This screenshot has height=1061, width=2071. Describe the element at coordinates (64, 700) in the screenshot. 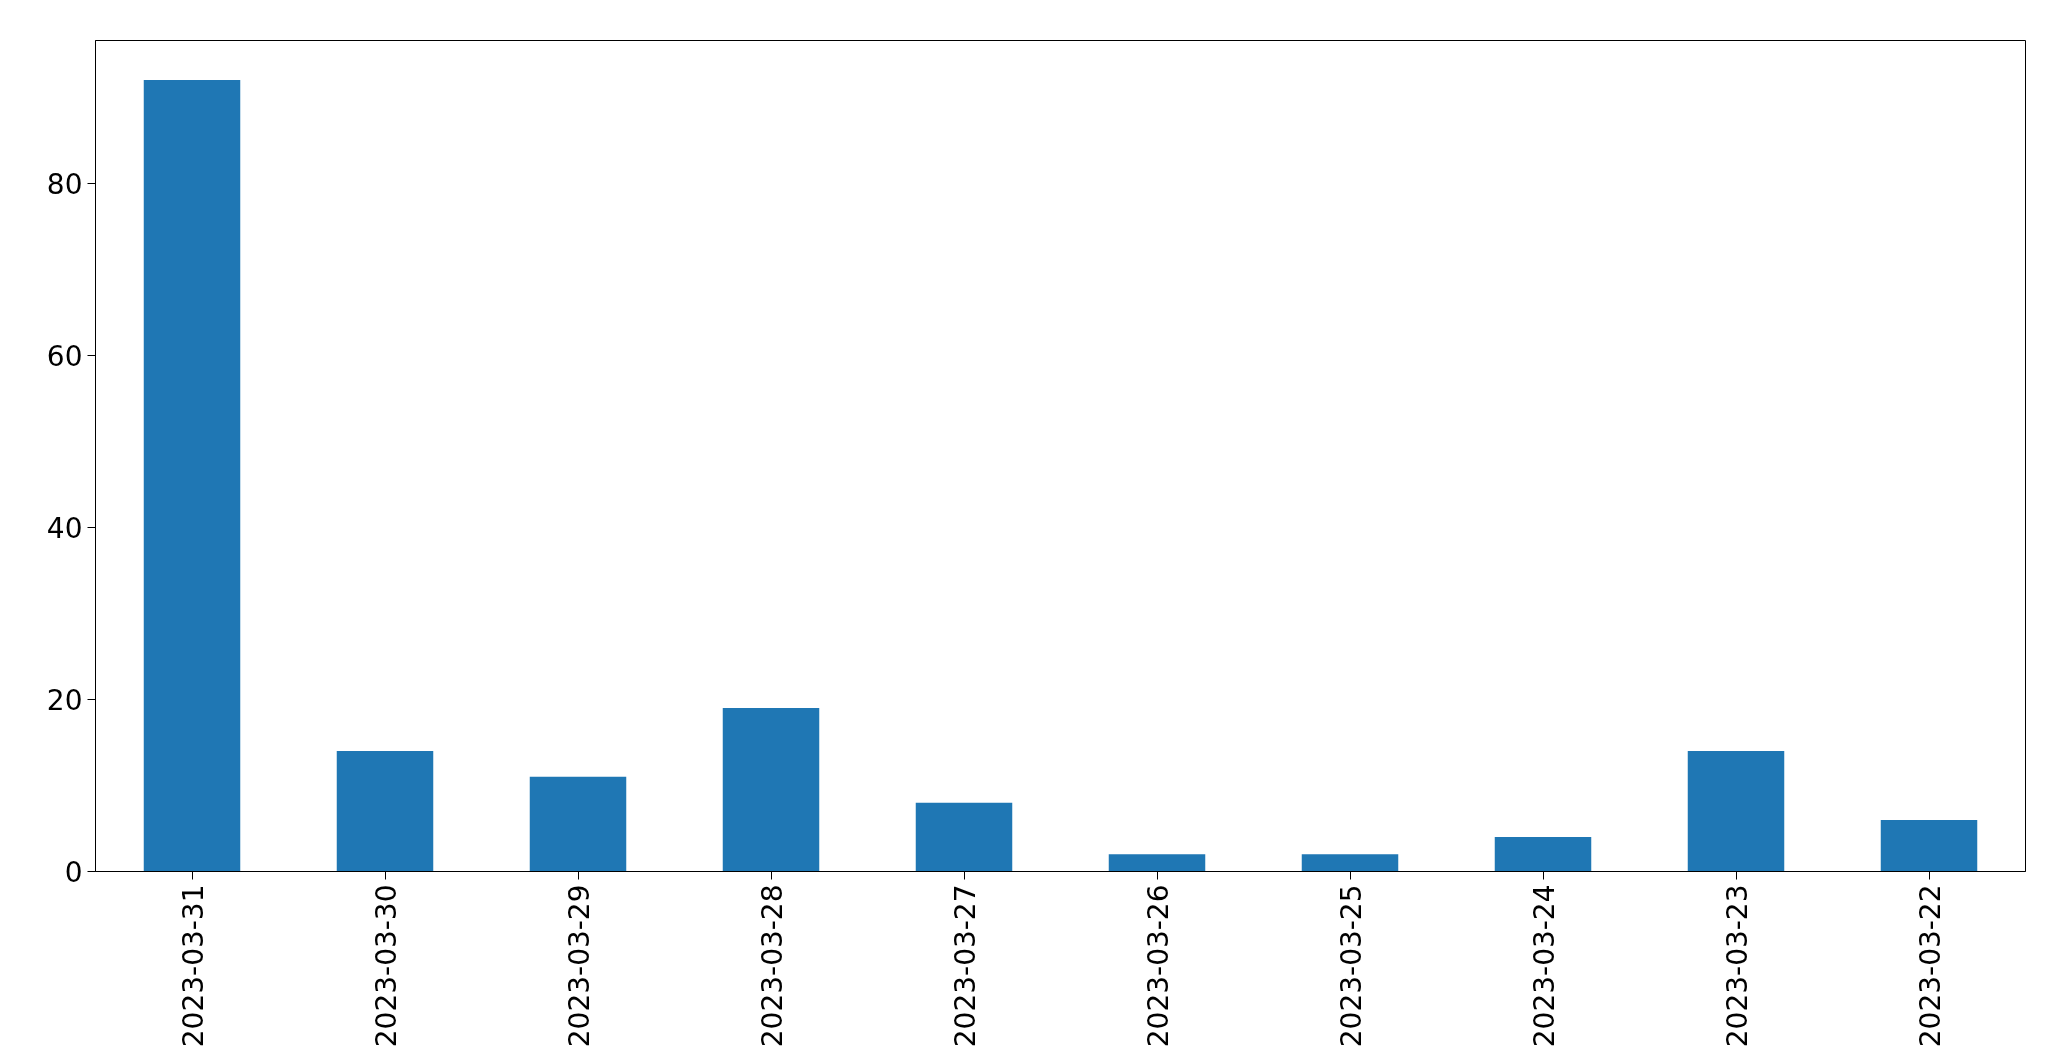

I see `y-tick-label: 20` at that location.